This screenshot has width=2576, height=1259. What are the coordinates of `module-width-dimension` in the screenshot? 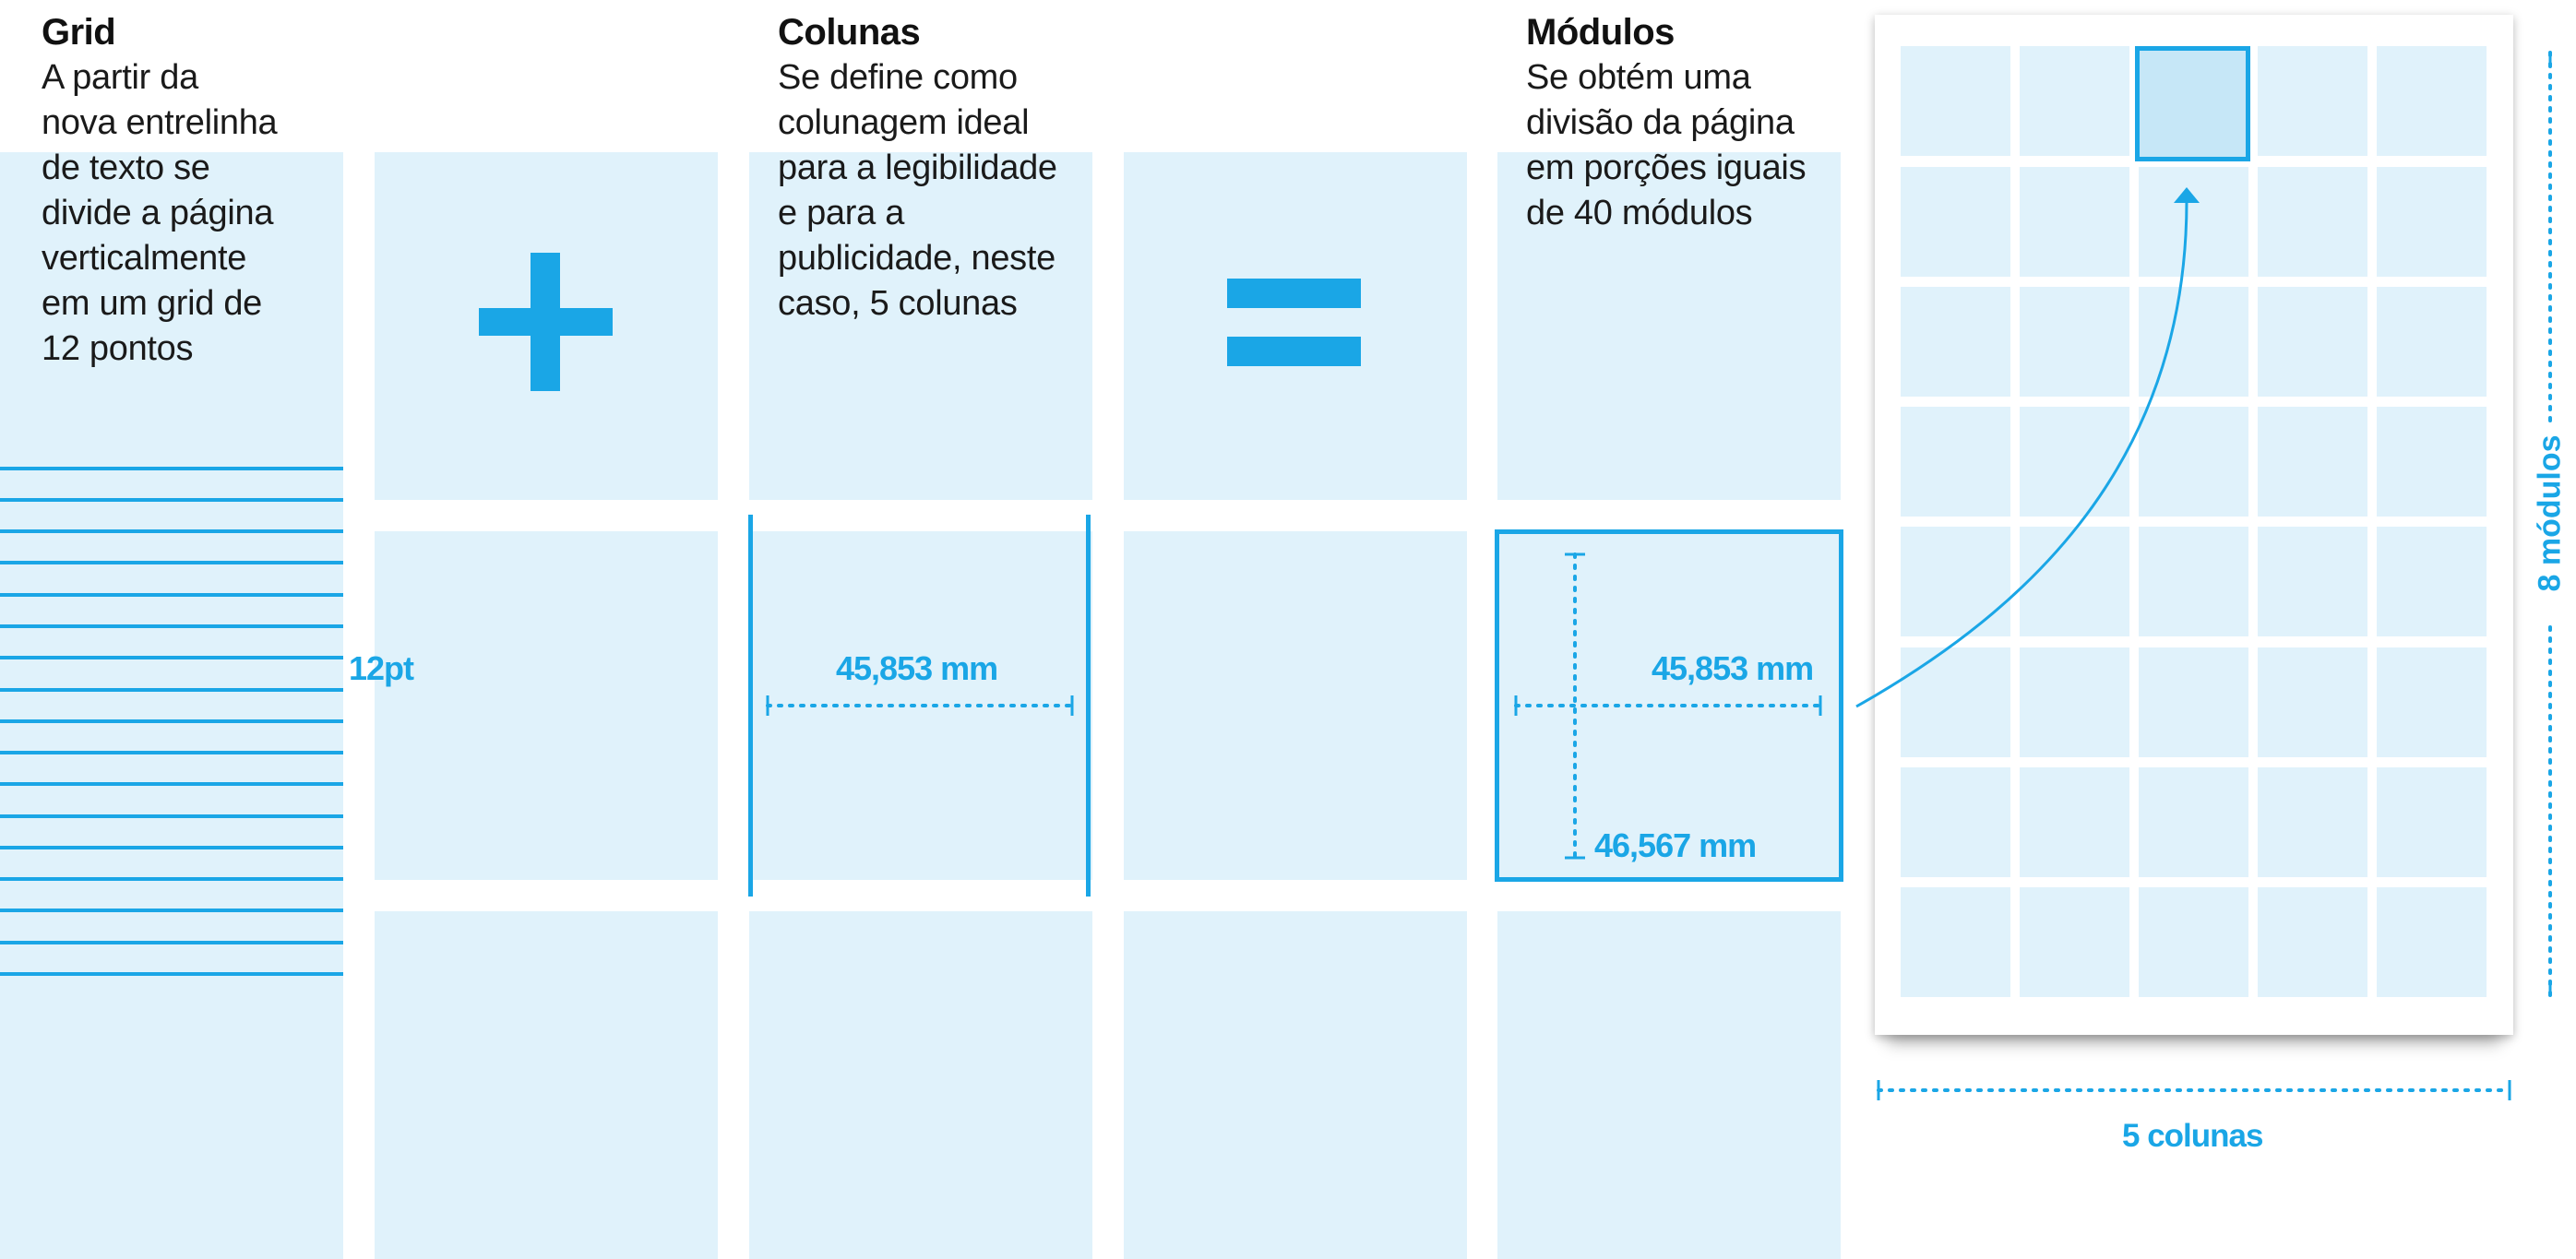 It's located at (1668, 705).